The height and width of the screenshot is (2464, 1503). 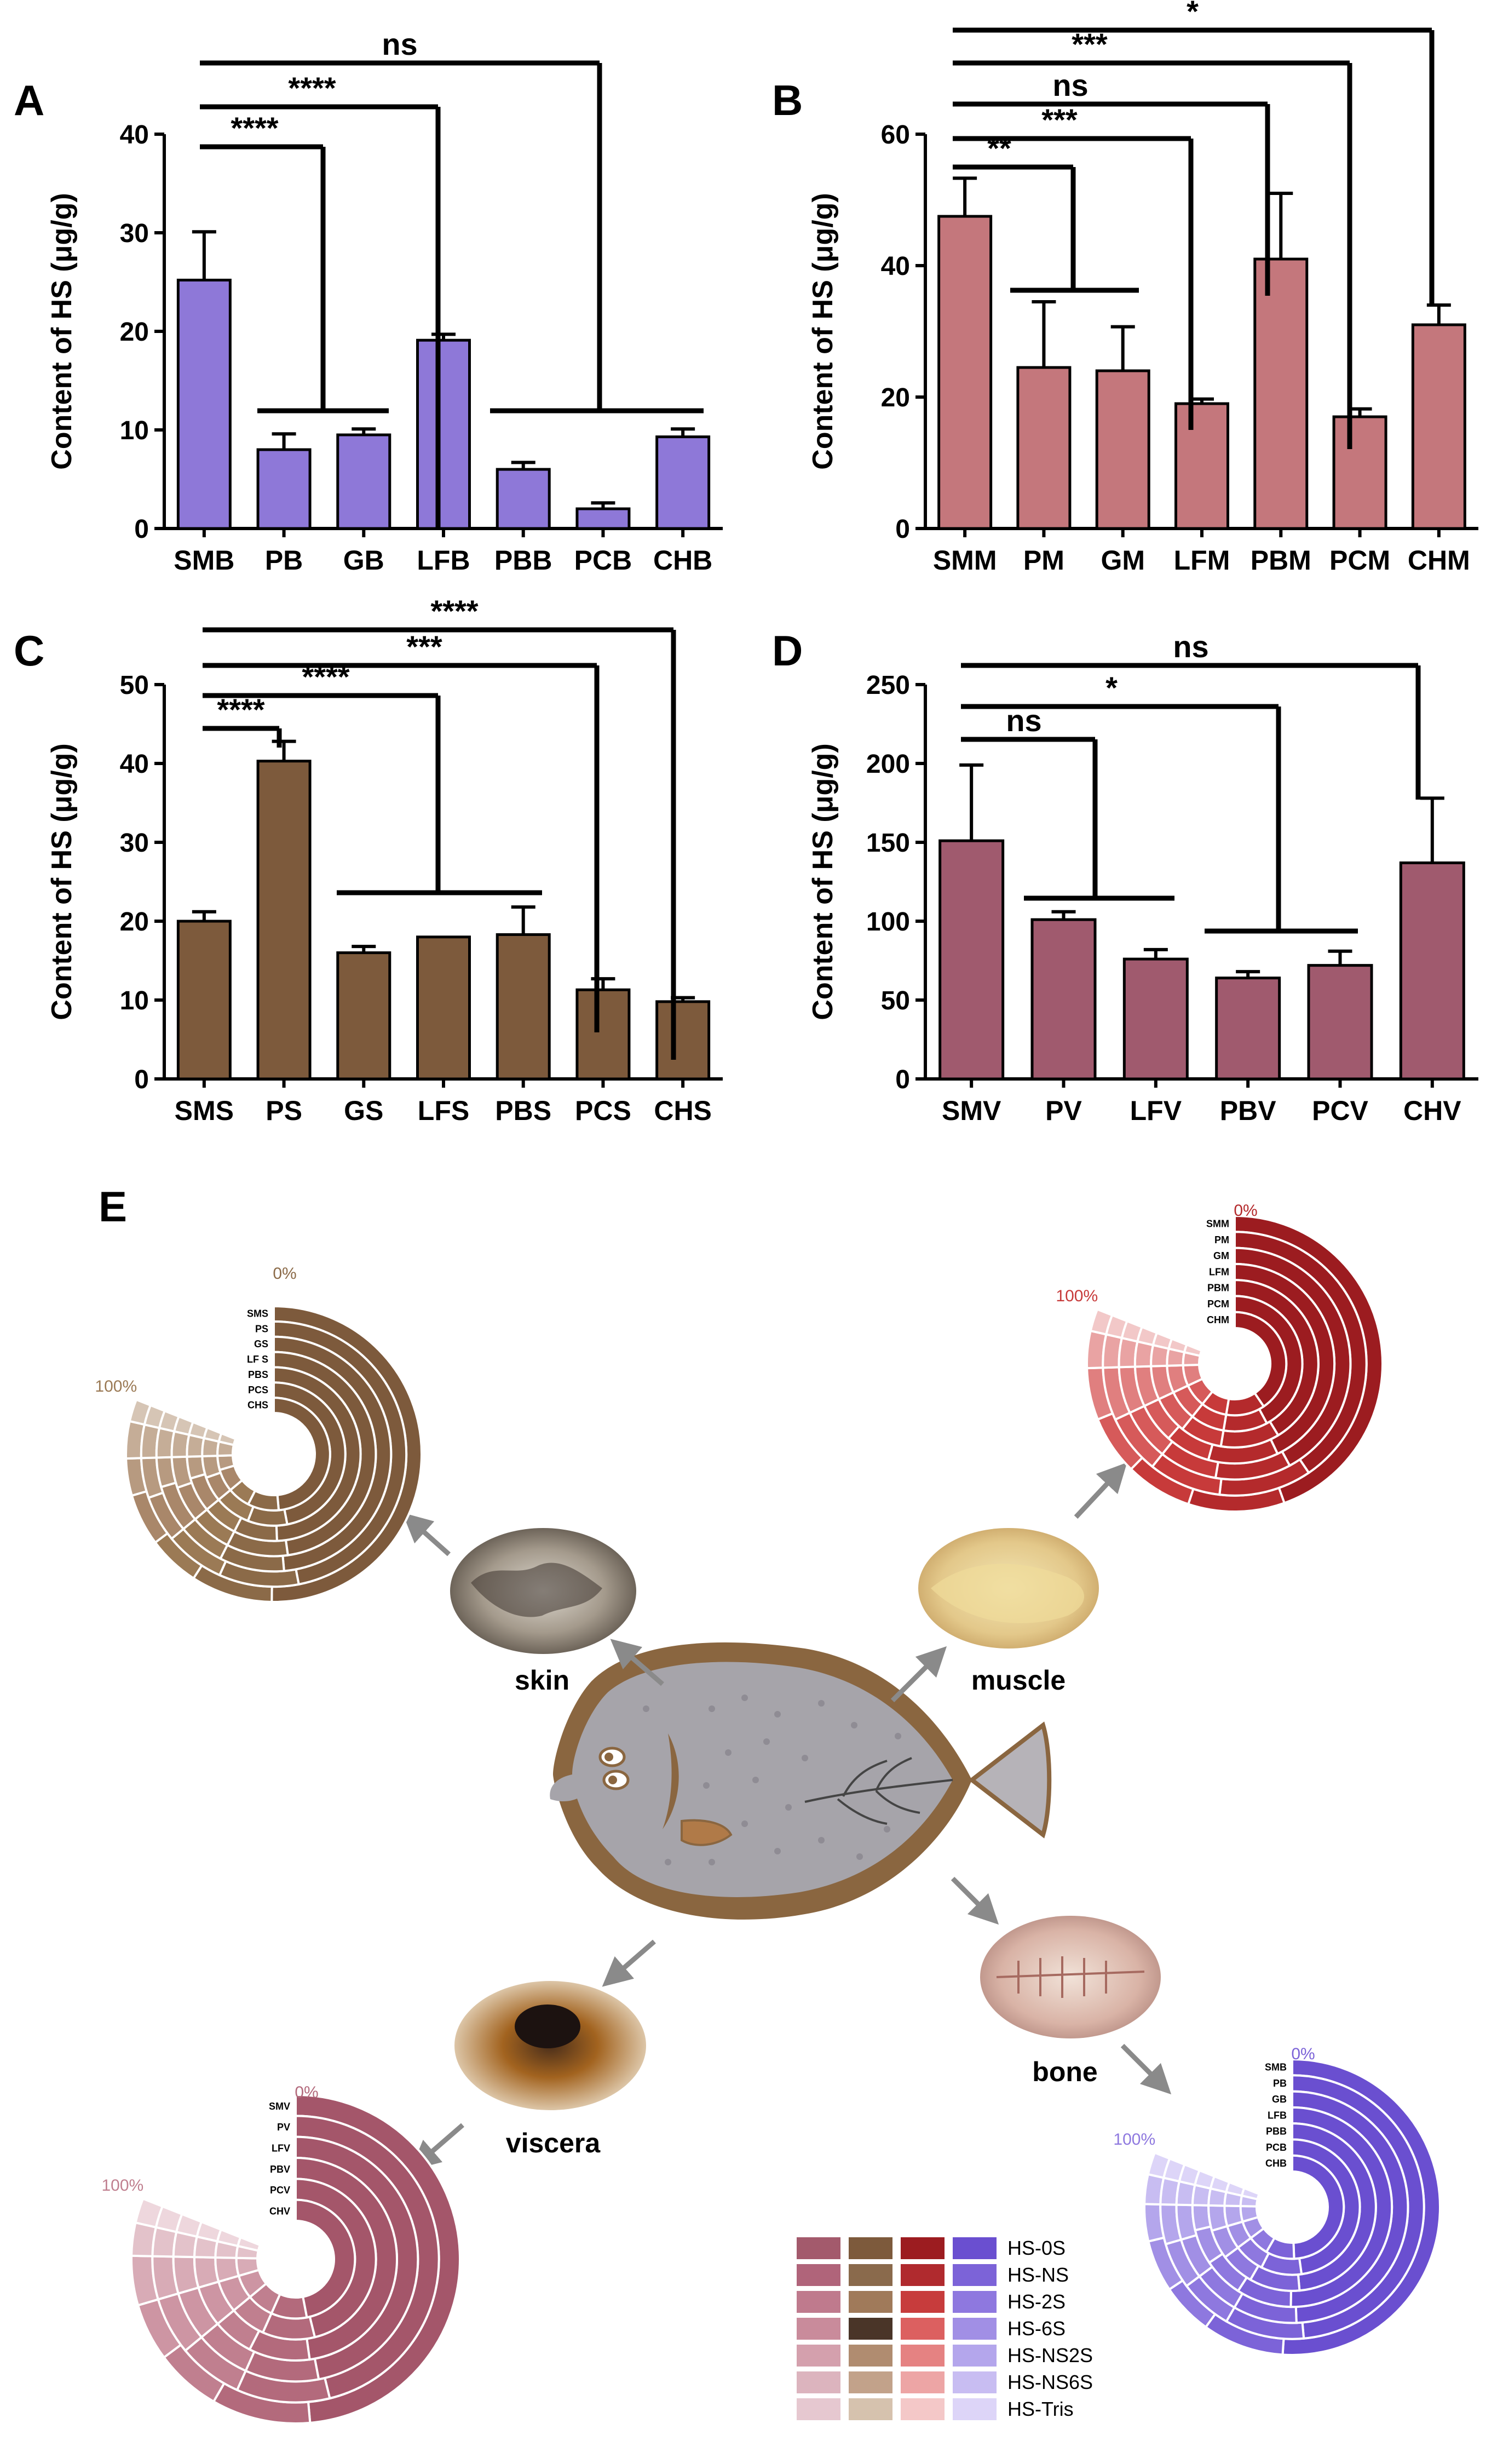 What do you see at coordinates (1248, 1110) in the screenshot?
I see `x-tick-label: PBV` at bounding box center [1248, 1110].